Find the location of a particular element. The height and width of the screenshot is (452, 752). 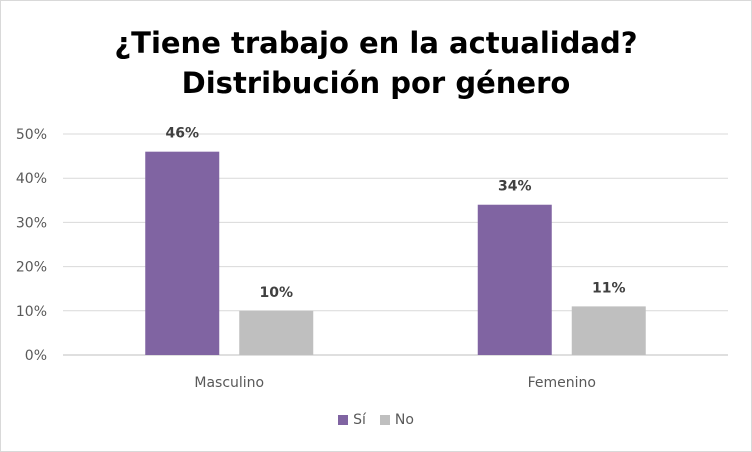

data-label-1-0: 10% is located at coordinates (276, 293).